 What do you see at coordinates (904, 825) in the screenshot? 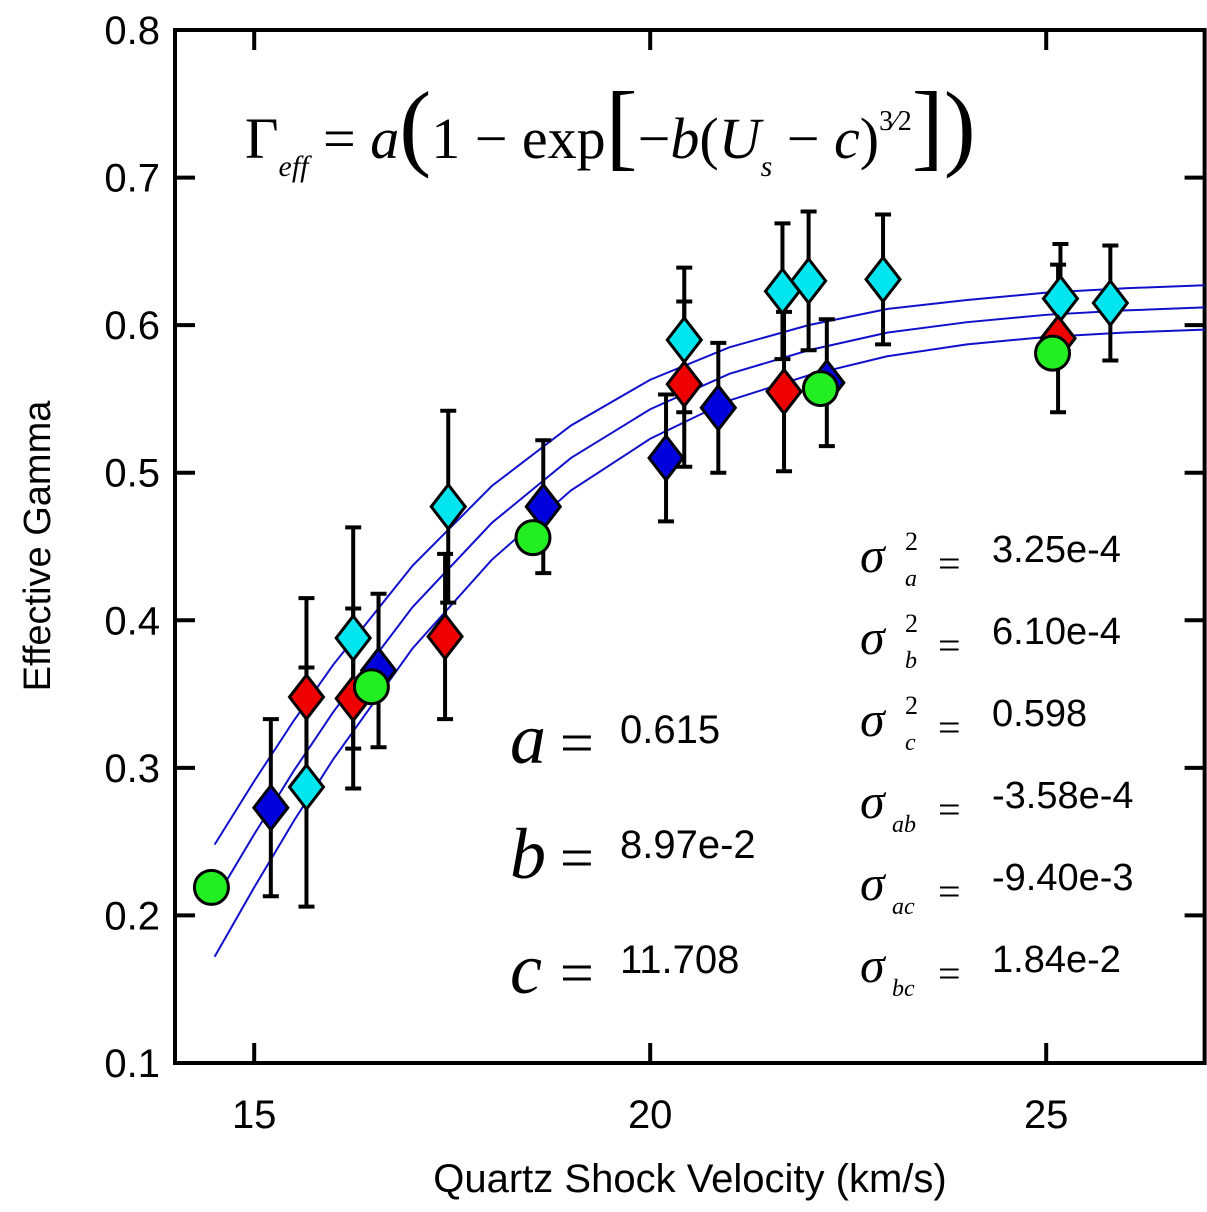
I see `cov-sub: ab` at bounding box center [904, 825].